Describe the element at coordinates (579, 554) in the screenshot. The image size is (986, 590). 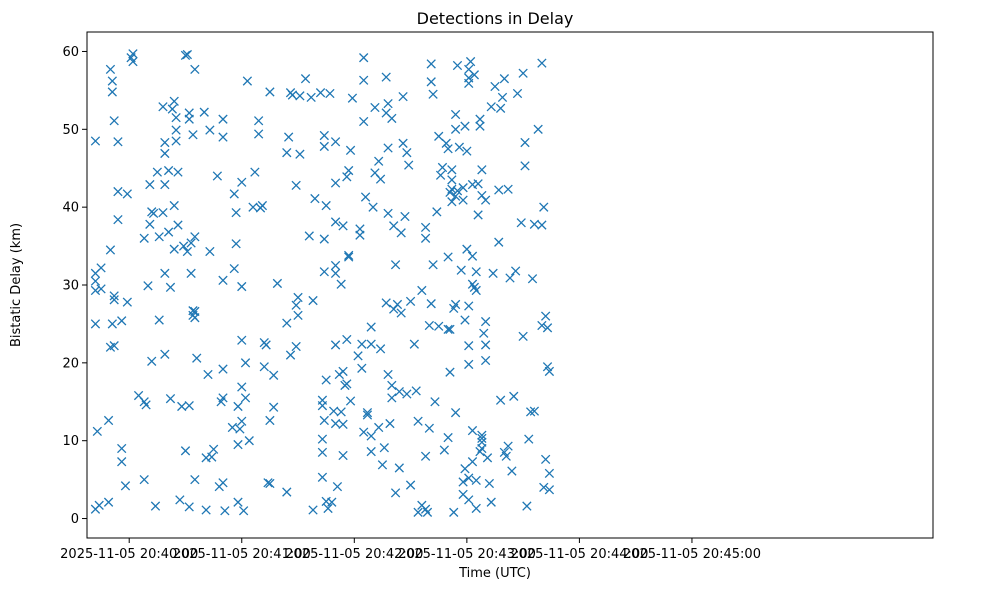
I see `x-tick-label: 2025-11-05 20:44:00` at that location.